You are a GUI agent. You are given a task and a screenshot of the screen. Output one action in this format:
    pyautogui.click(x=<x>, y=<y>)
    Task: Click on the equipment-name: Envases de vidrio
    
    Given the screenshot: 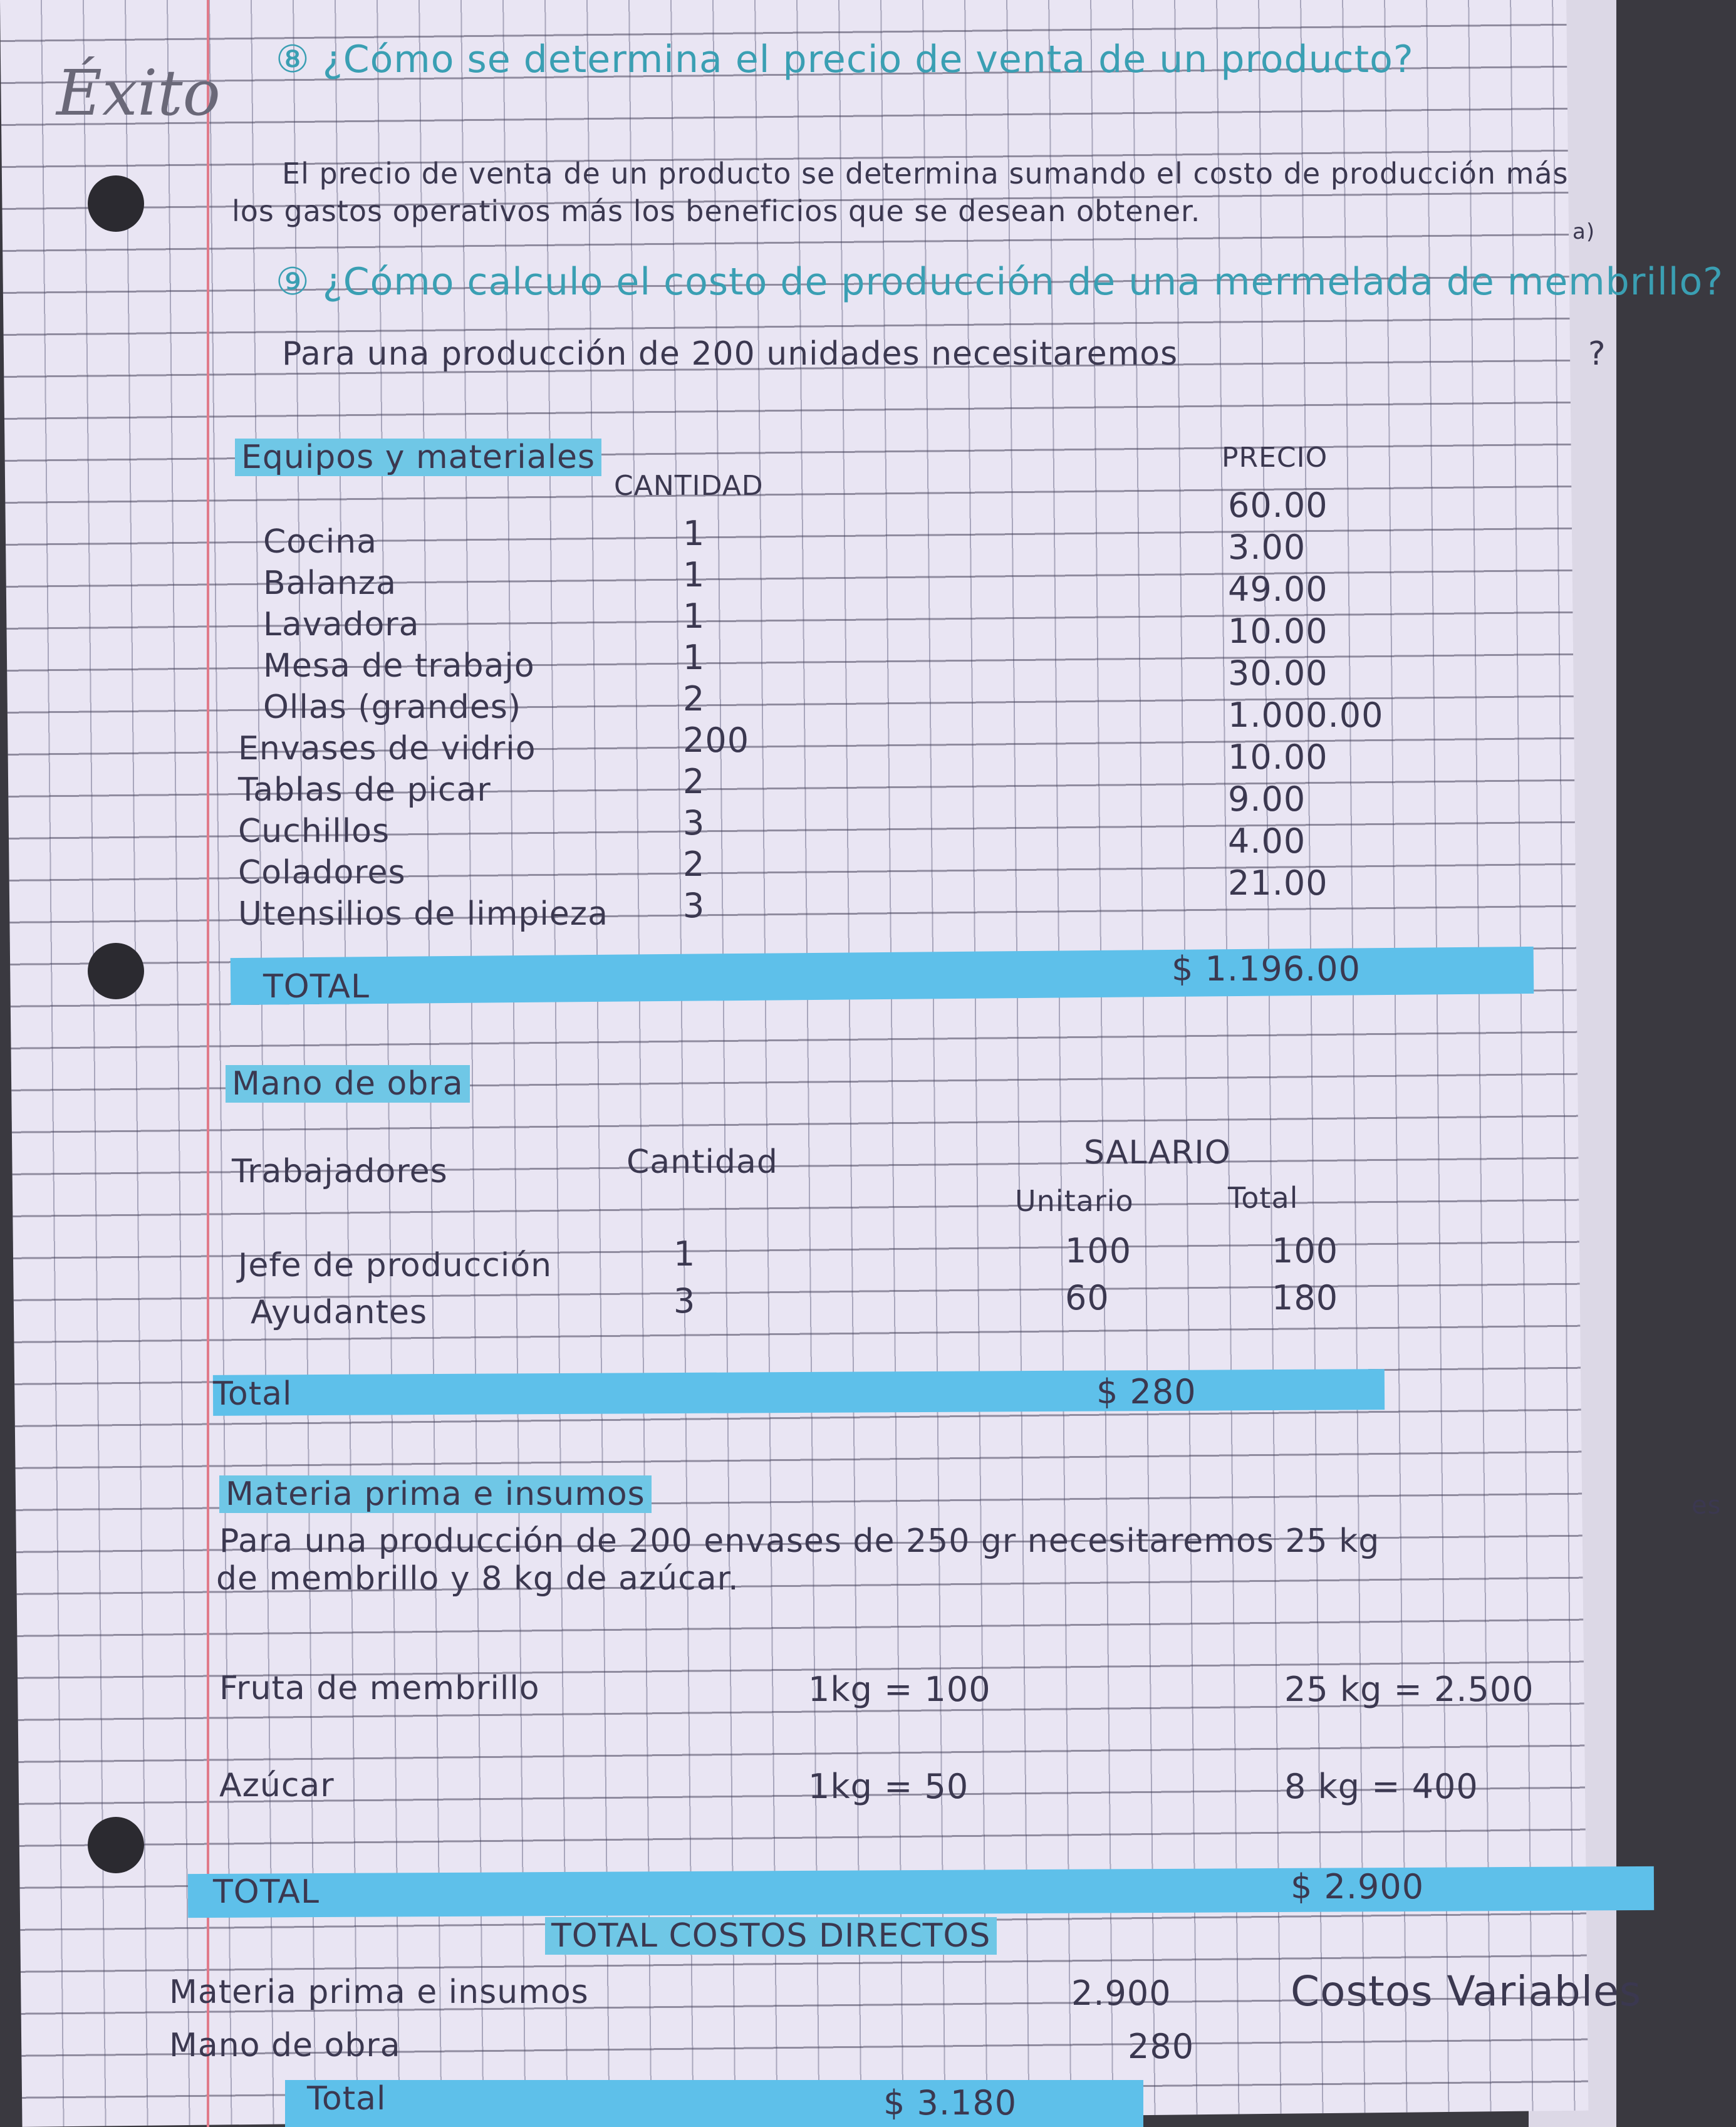 What is the action you would take?
    pyautogui.click(x=387, y=748)
    